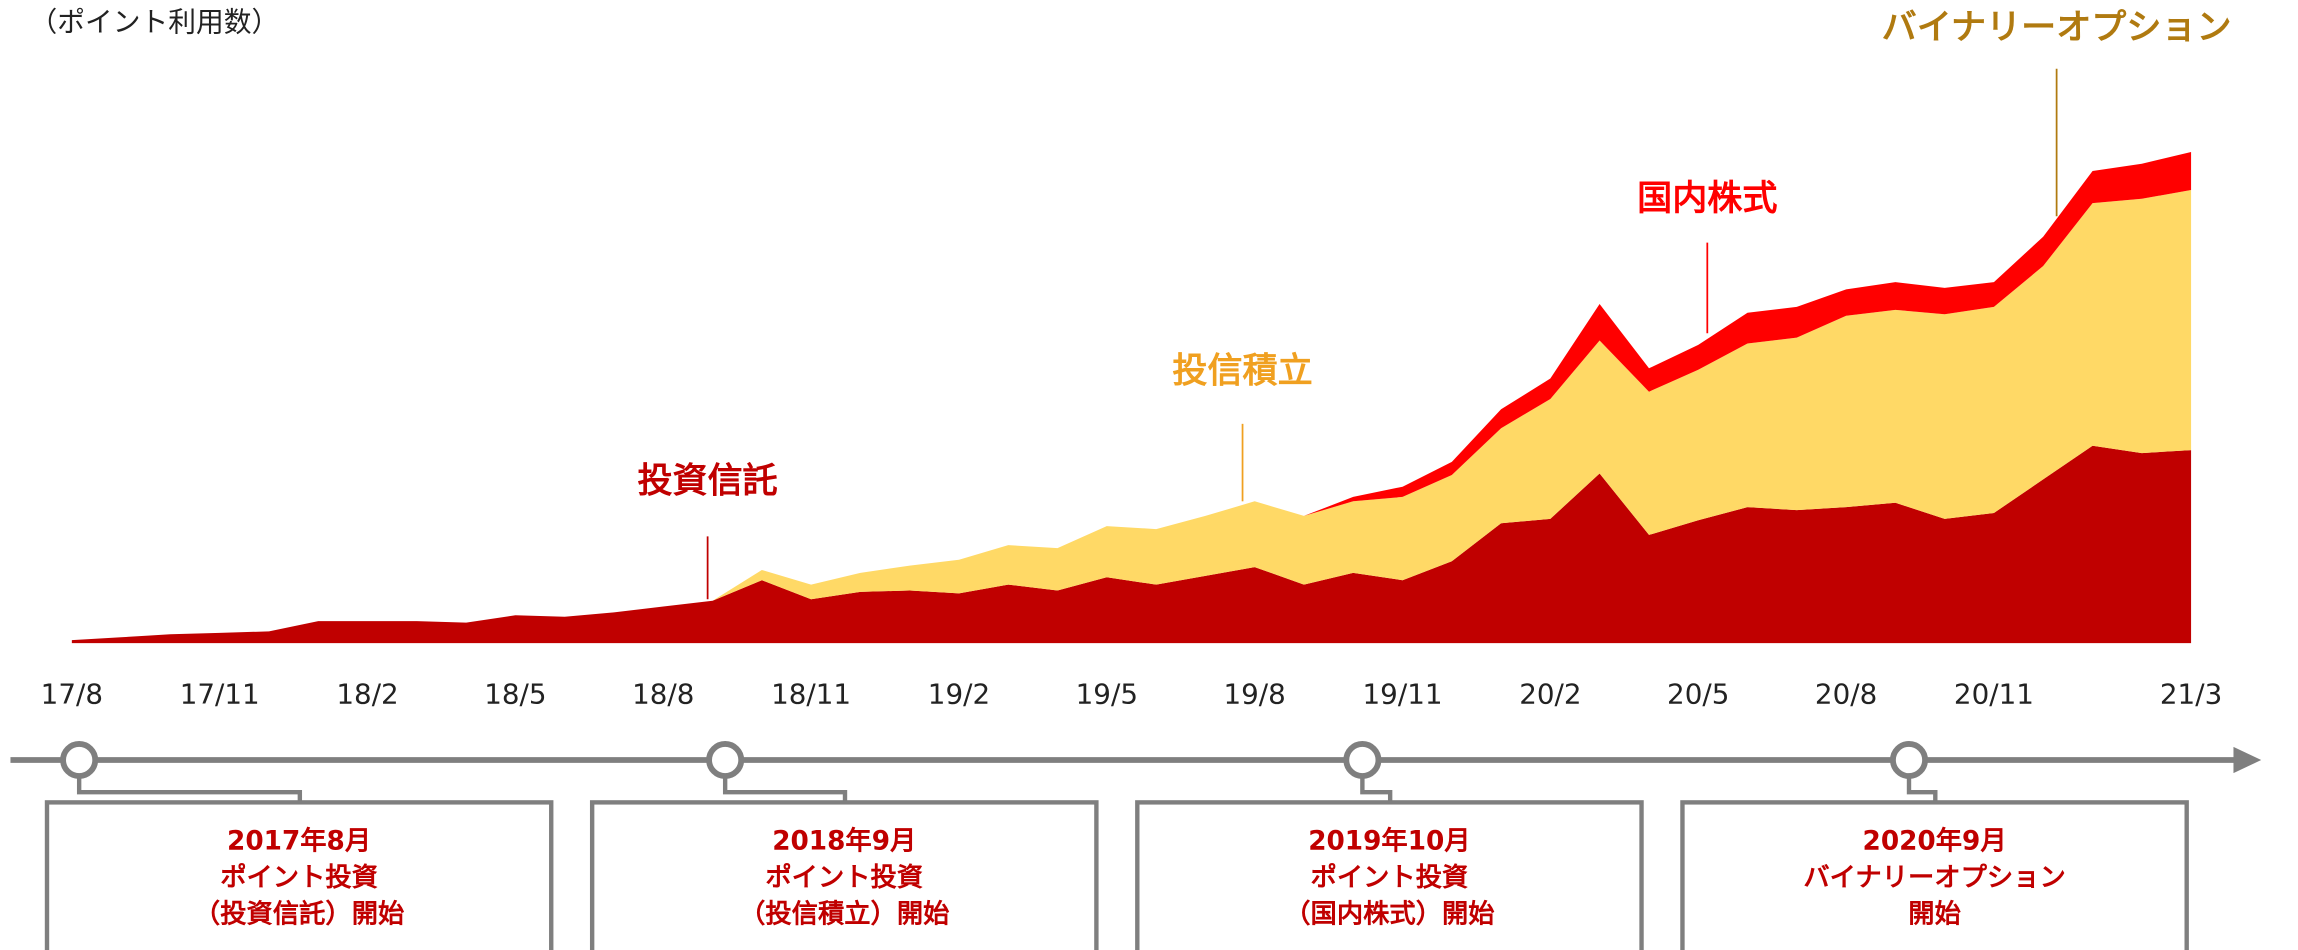 This screenshot has height=950, width=2298. What do you see at coordinates (844, 913) in the screenshot?
I see `milestone-text: （投信積立）開始` at bounding box center [844, 913].